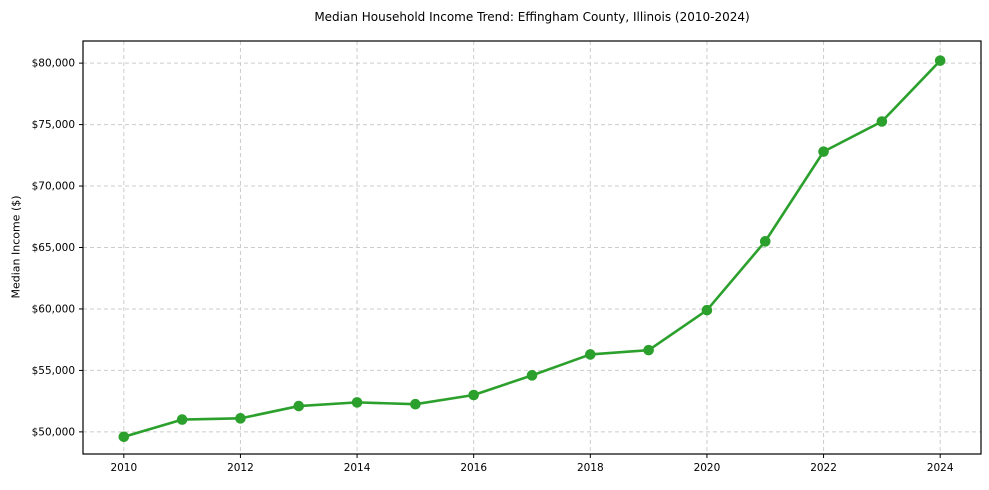 Image resolution: width=989 pixels, height=490 pixels. What do you see at coordinates (357, 468) in the screenshot?
I see `x-tick-label: 2014` at bounding box center [357, 468].